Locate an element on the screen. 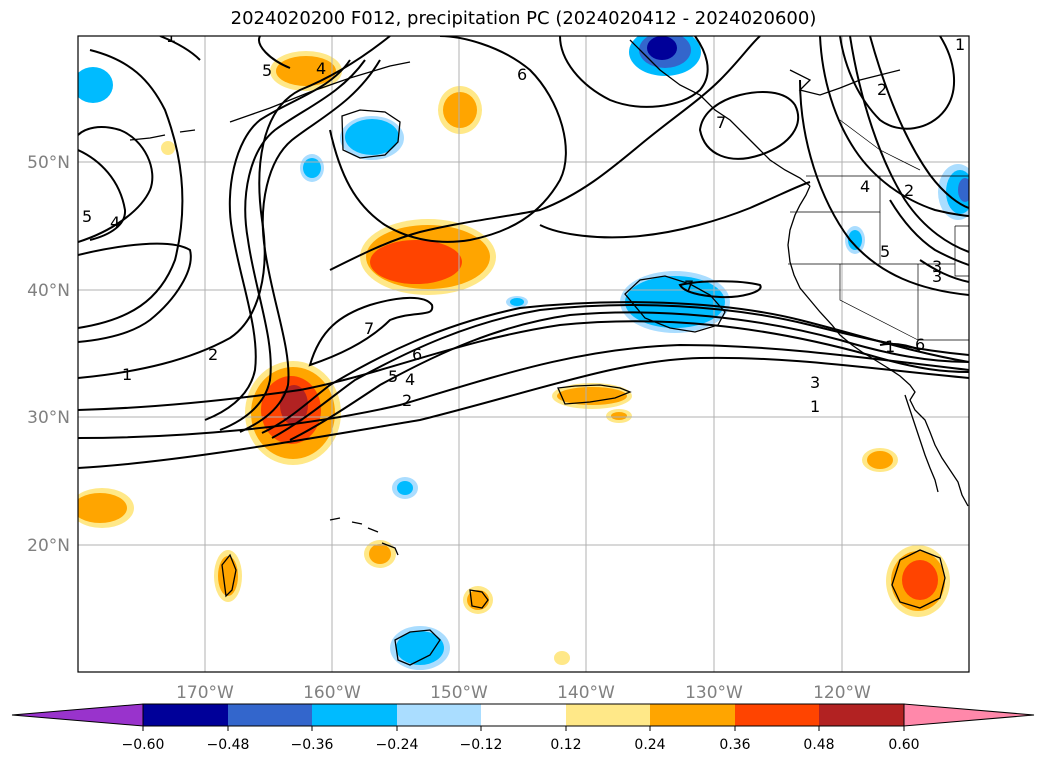 The width and height of the screenshot is (1047, 765). colorbar-tick-label: 0.60 is located at coordinates (903, 745).